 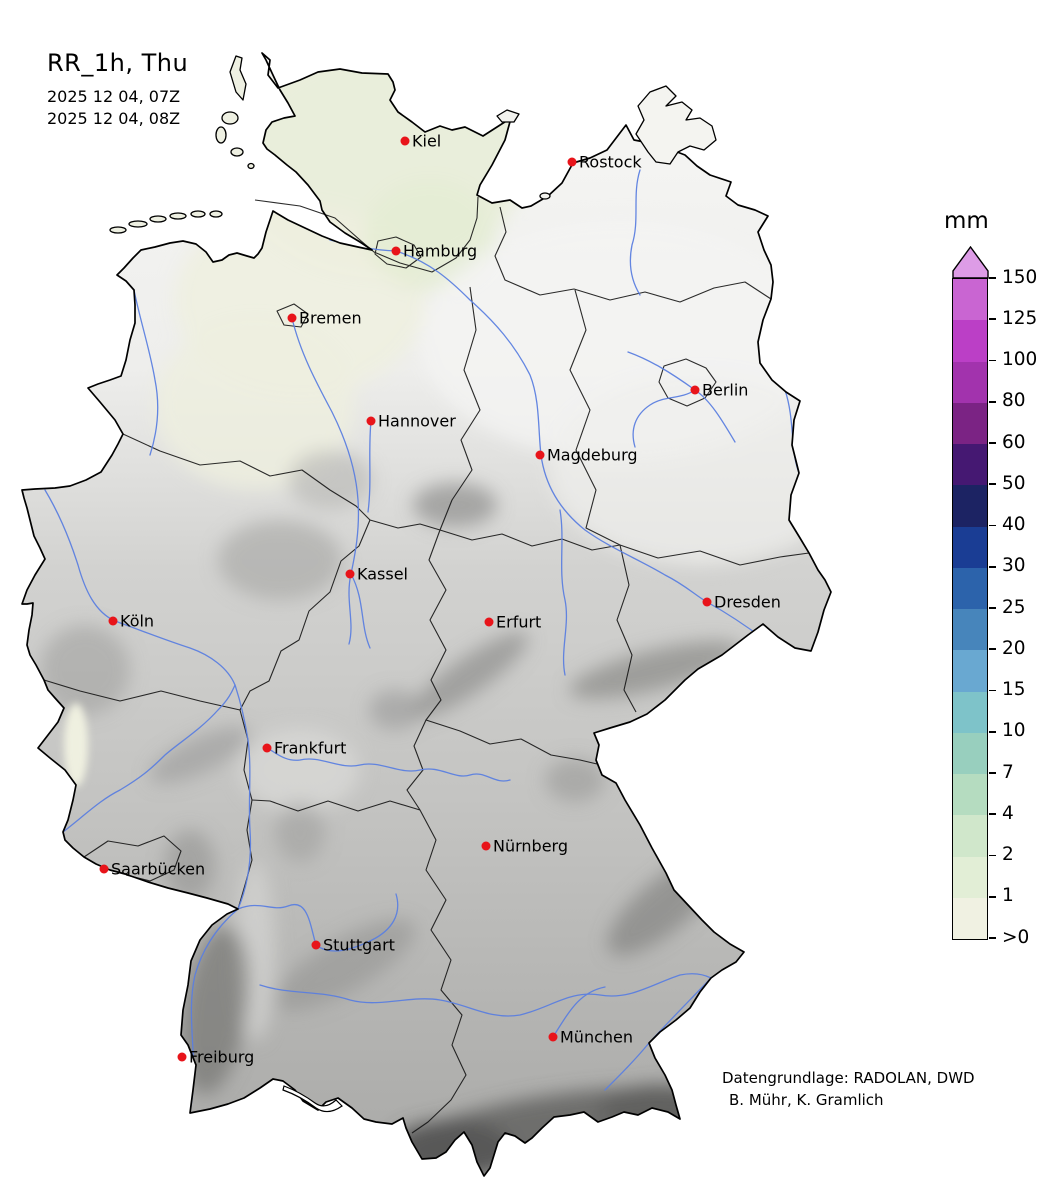 I want to click on city-label: Bremen, so click(x=330, y=318).